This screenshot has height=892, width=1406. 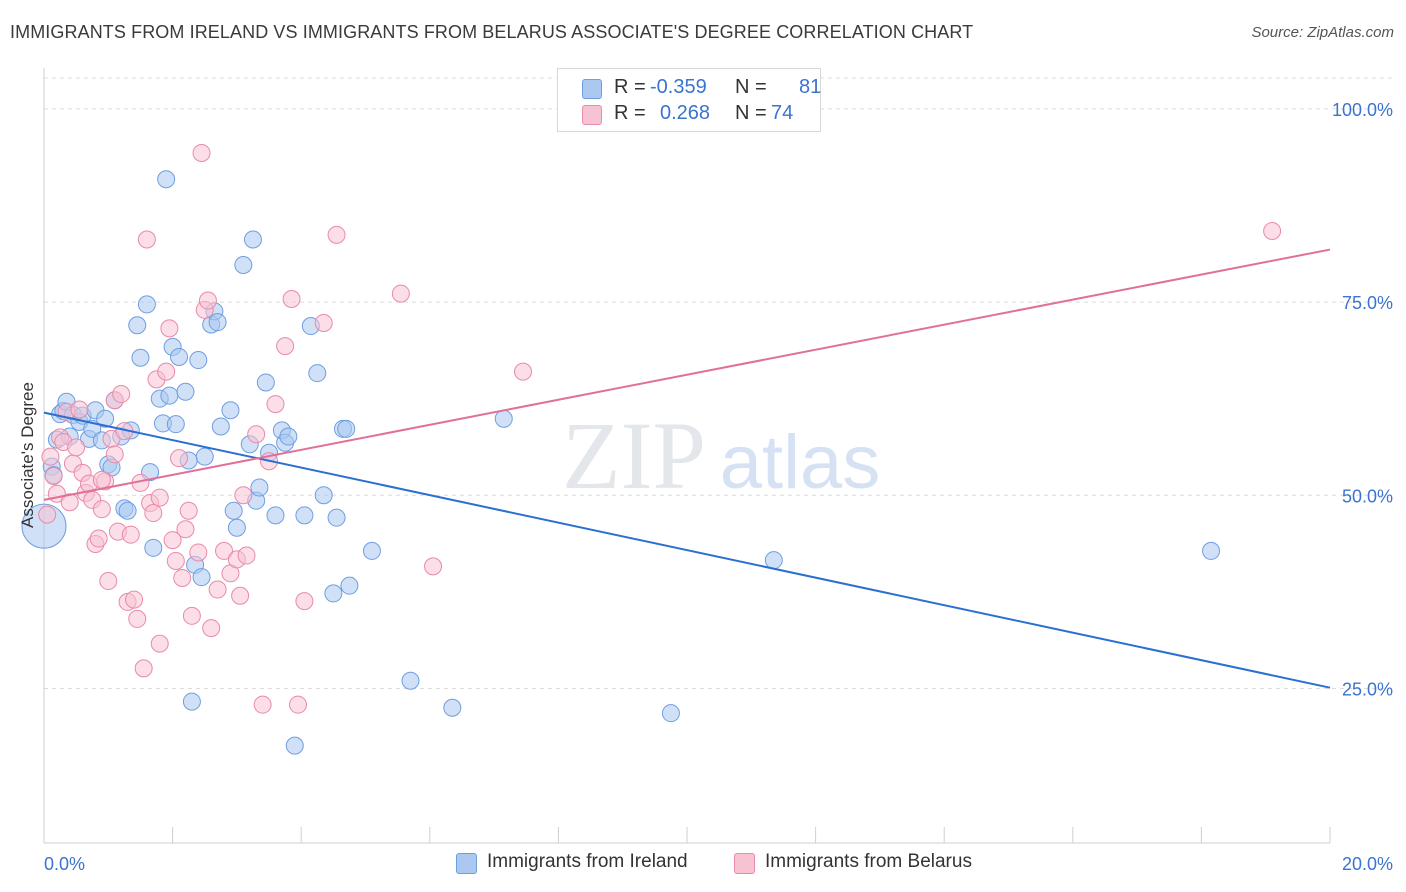 I want to click on watermark: ZIP atlas, so click(x=721, y=455).